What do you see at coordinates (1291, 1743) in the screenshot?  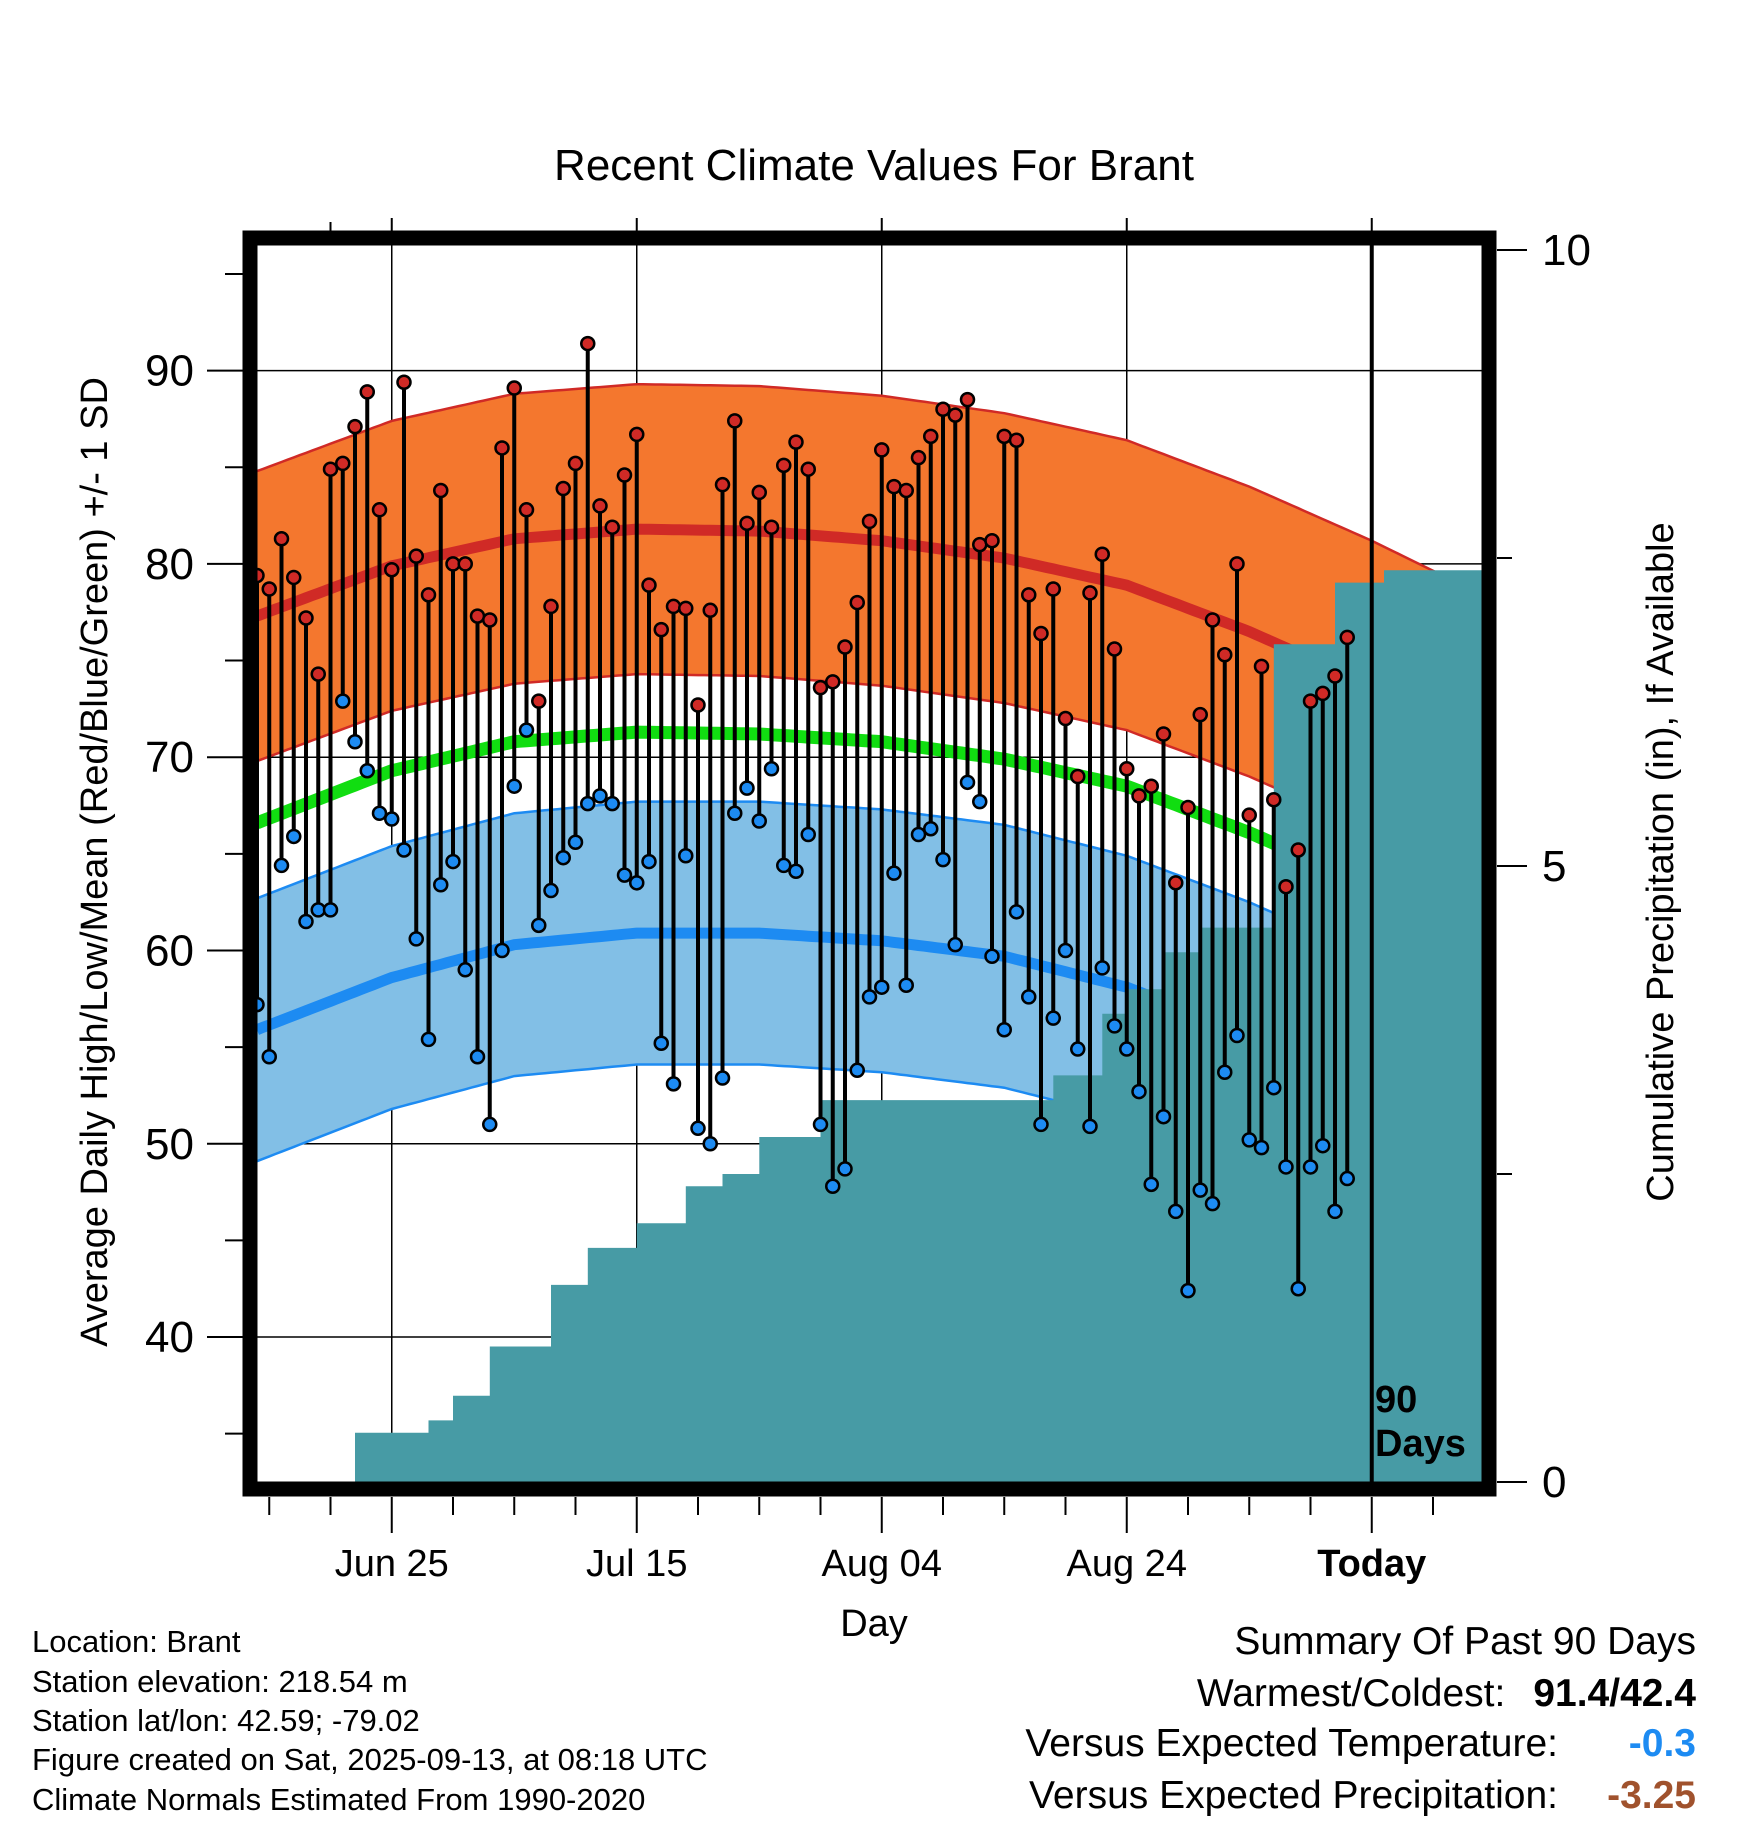 I see `temperature-departure-label: Versus Expected Temperature:` at bounding box center [1291, 1743].